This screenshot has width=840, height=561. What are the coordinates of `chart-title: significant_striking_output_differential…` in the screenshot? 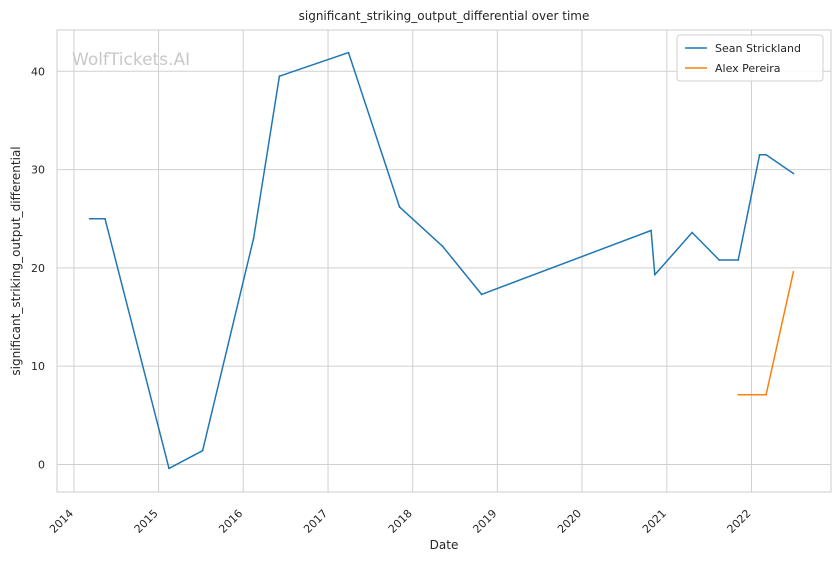 It's located at (444, 16).